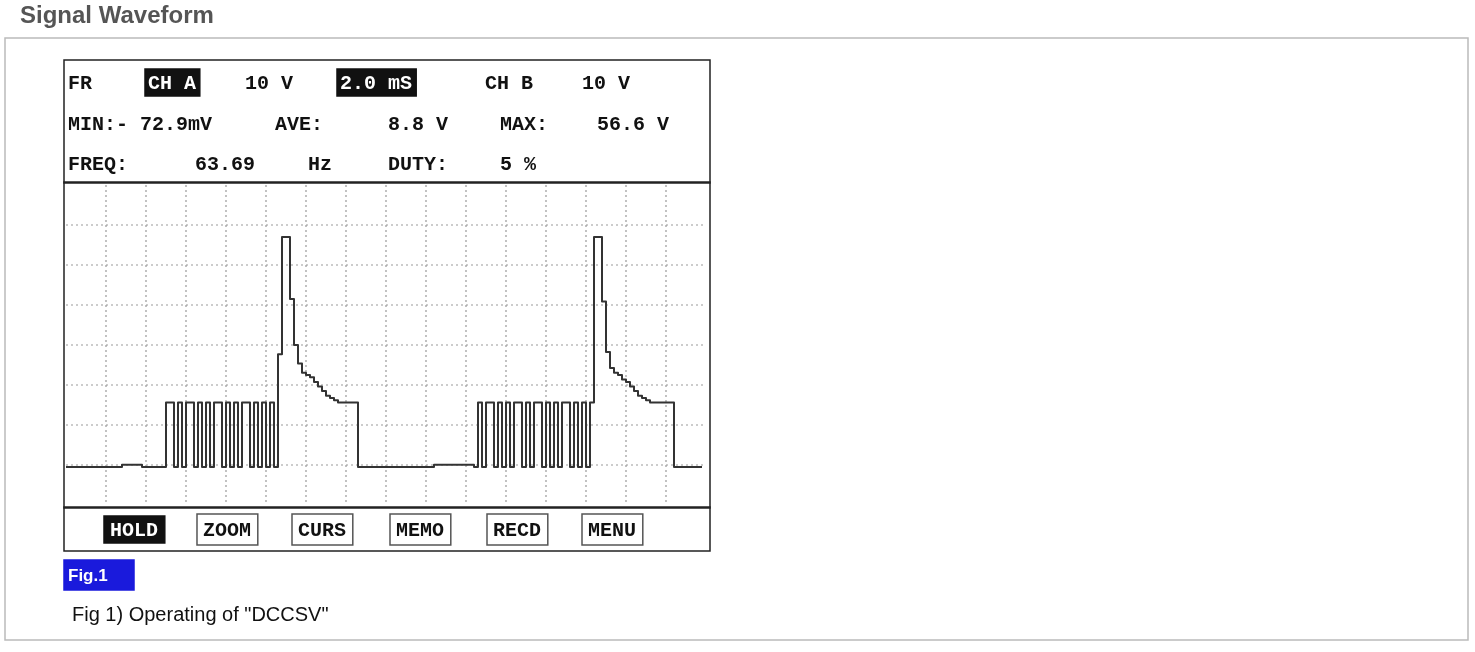 Image resolution: width=1475 pixels, height=652 pixels. Describe the element at coordinates (140, 124) in the screenshot. I see `text: MIN:- 72.9mV` at that location.